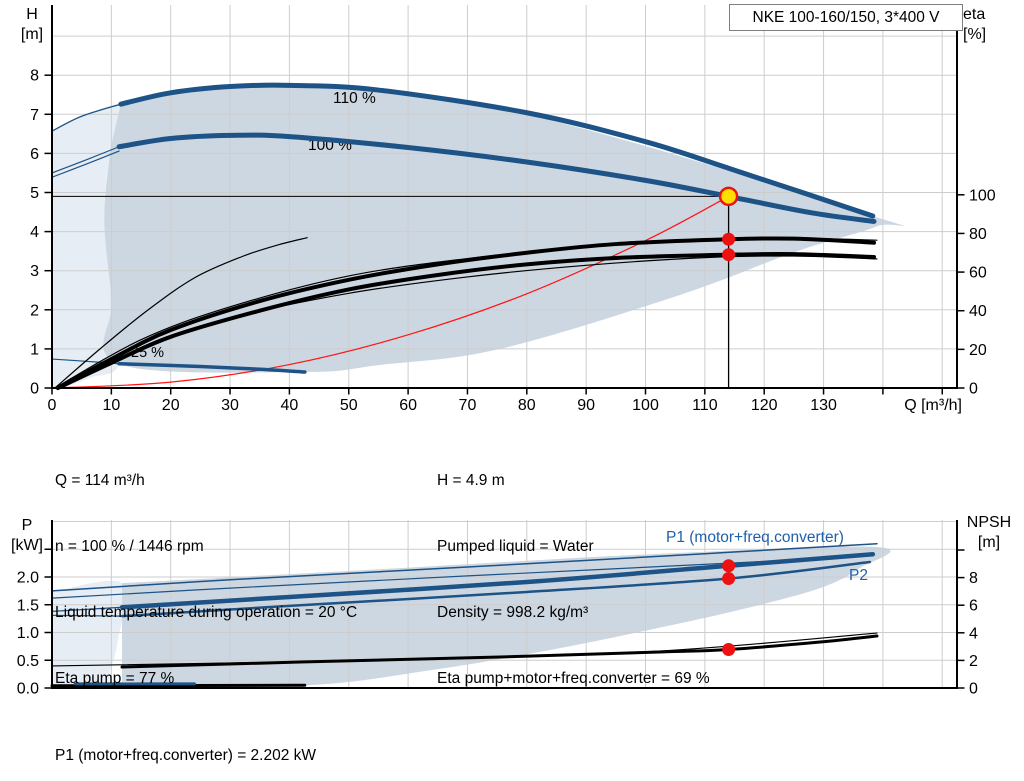 The height and width of the screenshot is (781, 1024). I want to click on npsh-tick-label: 2, so click(973, 661).